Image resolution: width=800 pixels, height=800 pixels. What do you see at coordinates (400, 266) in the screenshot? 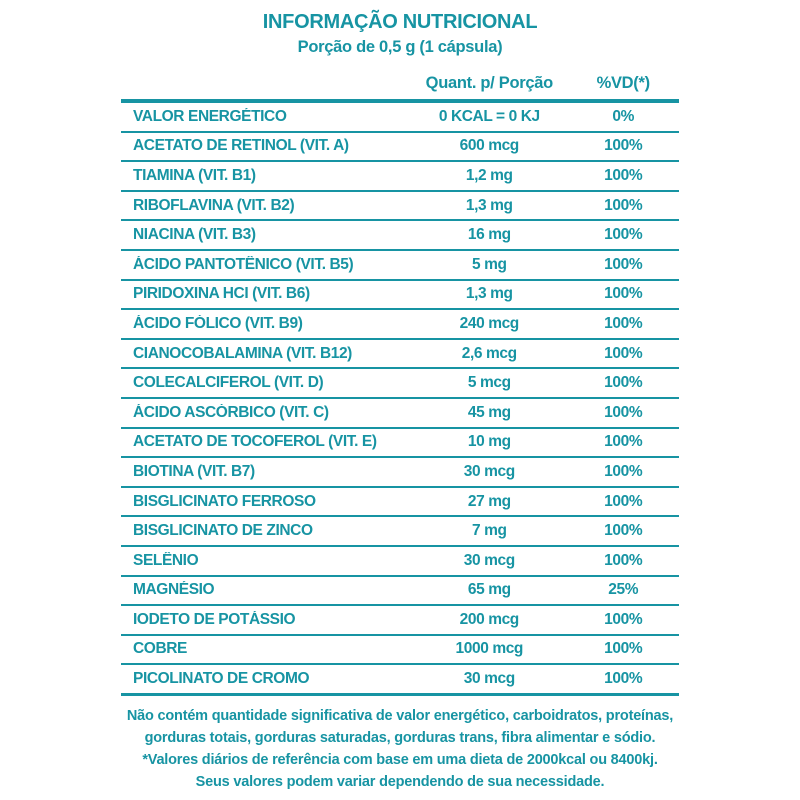
I see `table-row: ÁCIDO PANTOTÊNICO (VIT. B5) 5 mg 100%` at bounding box center [400, 266].